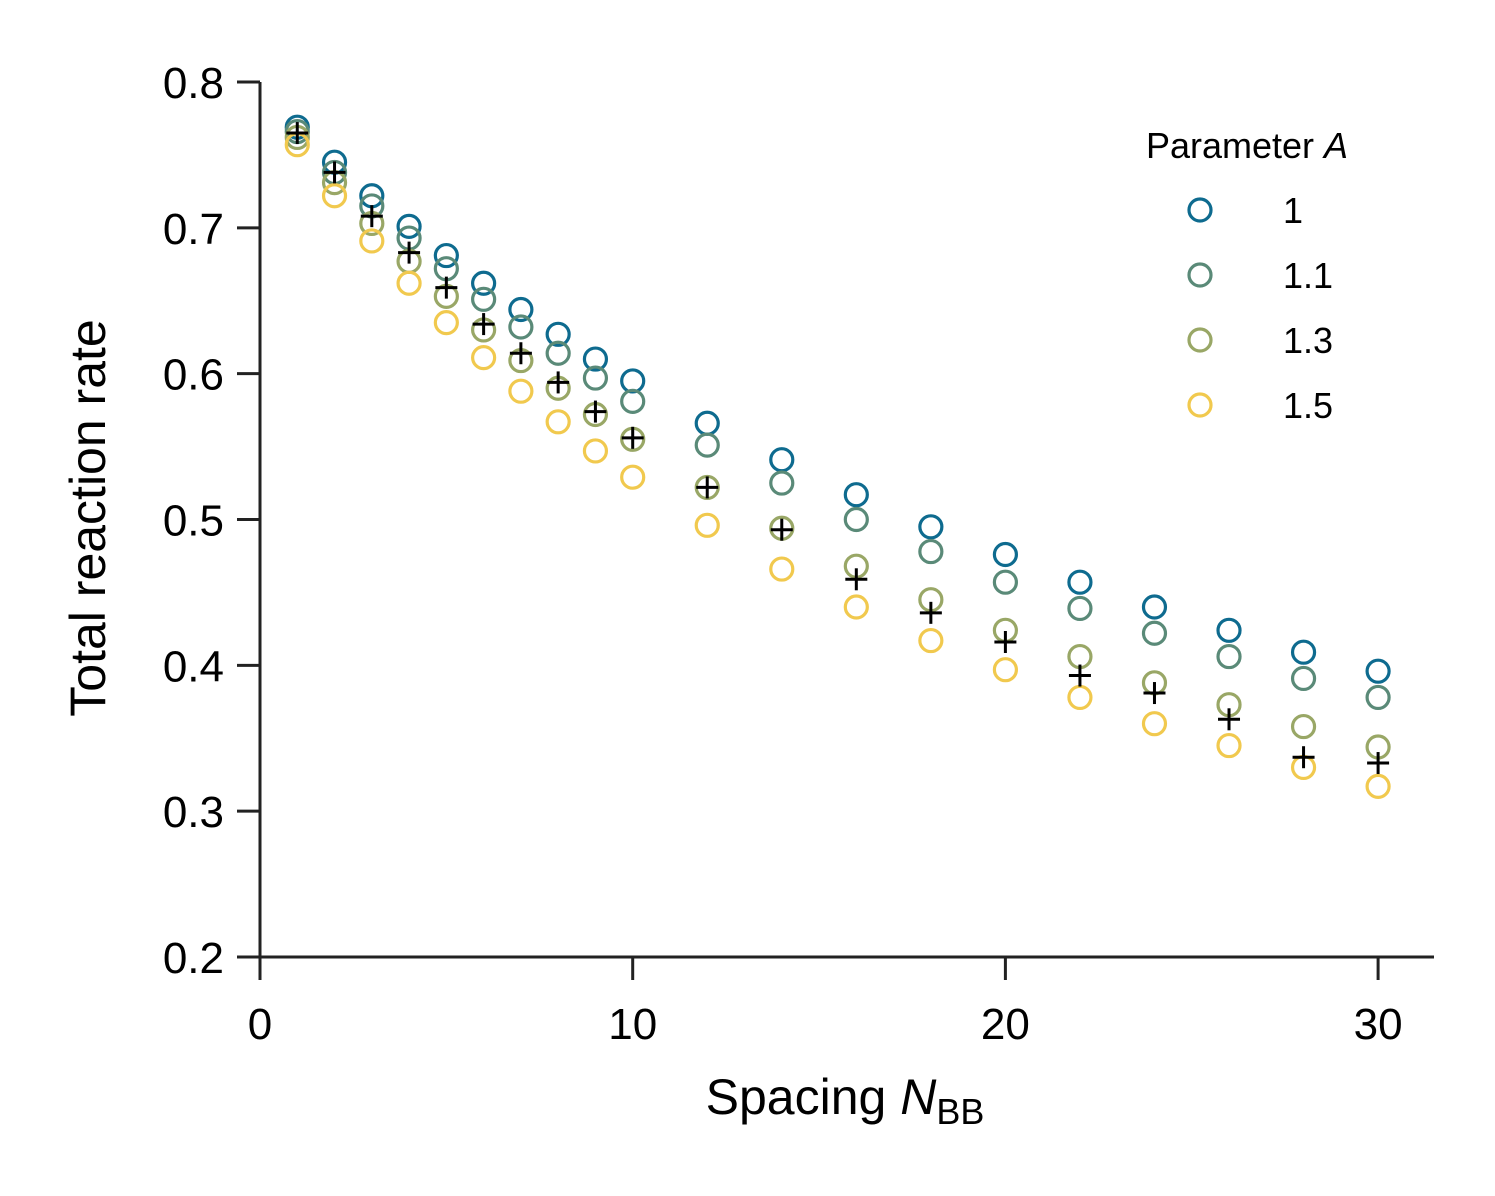  Describe the element at coordinates (1378, 1024) in the screenshot. I see `x-tick-label: 30` at that location.